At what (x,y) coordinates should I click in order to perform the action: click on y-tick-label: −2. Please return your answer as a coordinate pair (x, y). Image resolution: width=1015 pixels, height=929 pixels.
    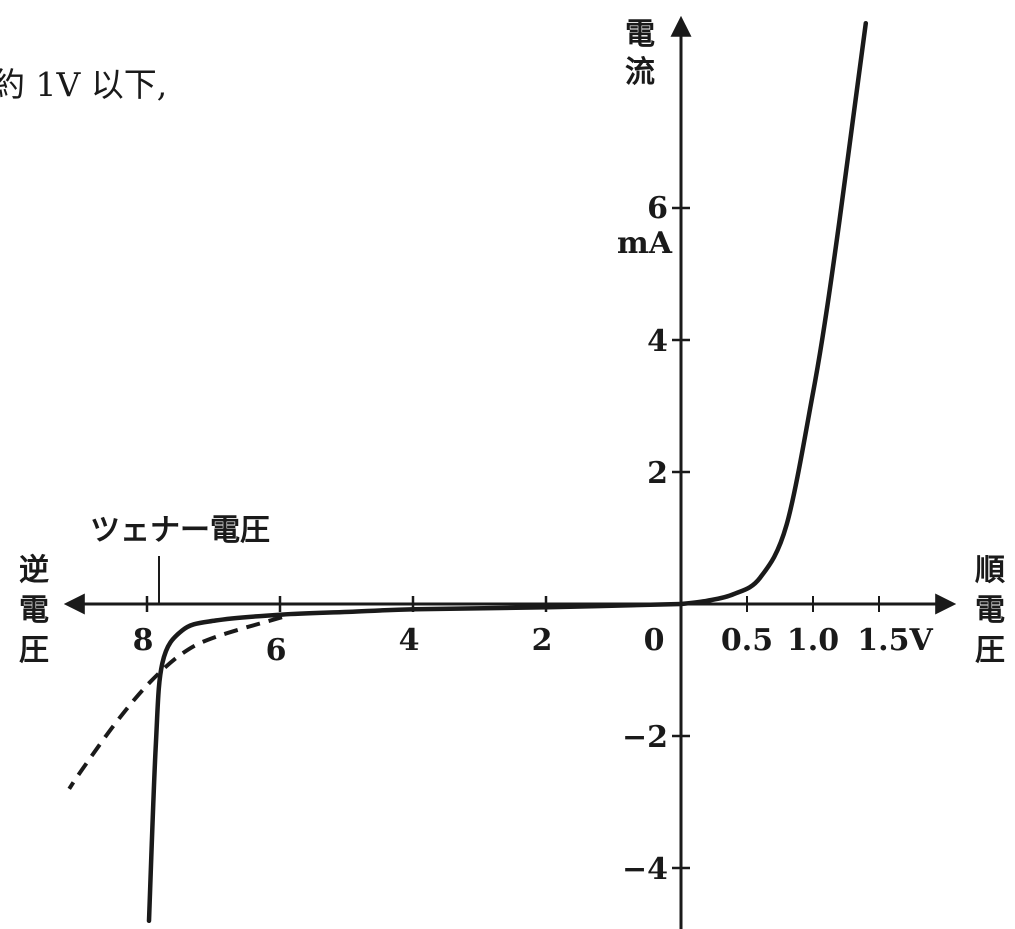
    Looking at the image, I should click on (645, 737).